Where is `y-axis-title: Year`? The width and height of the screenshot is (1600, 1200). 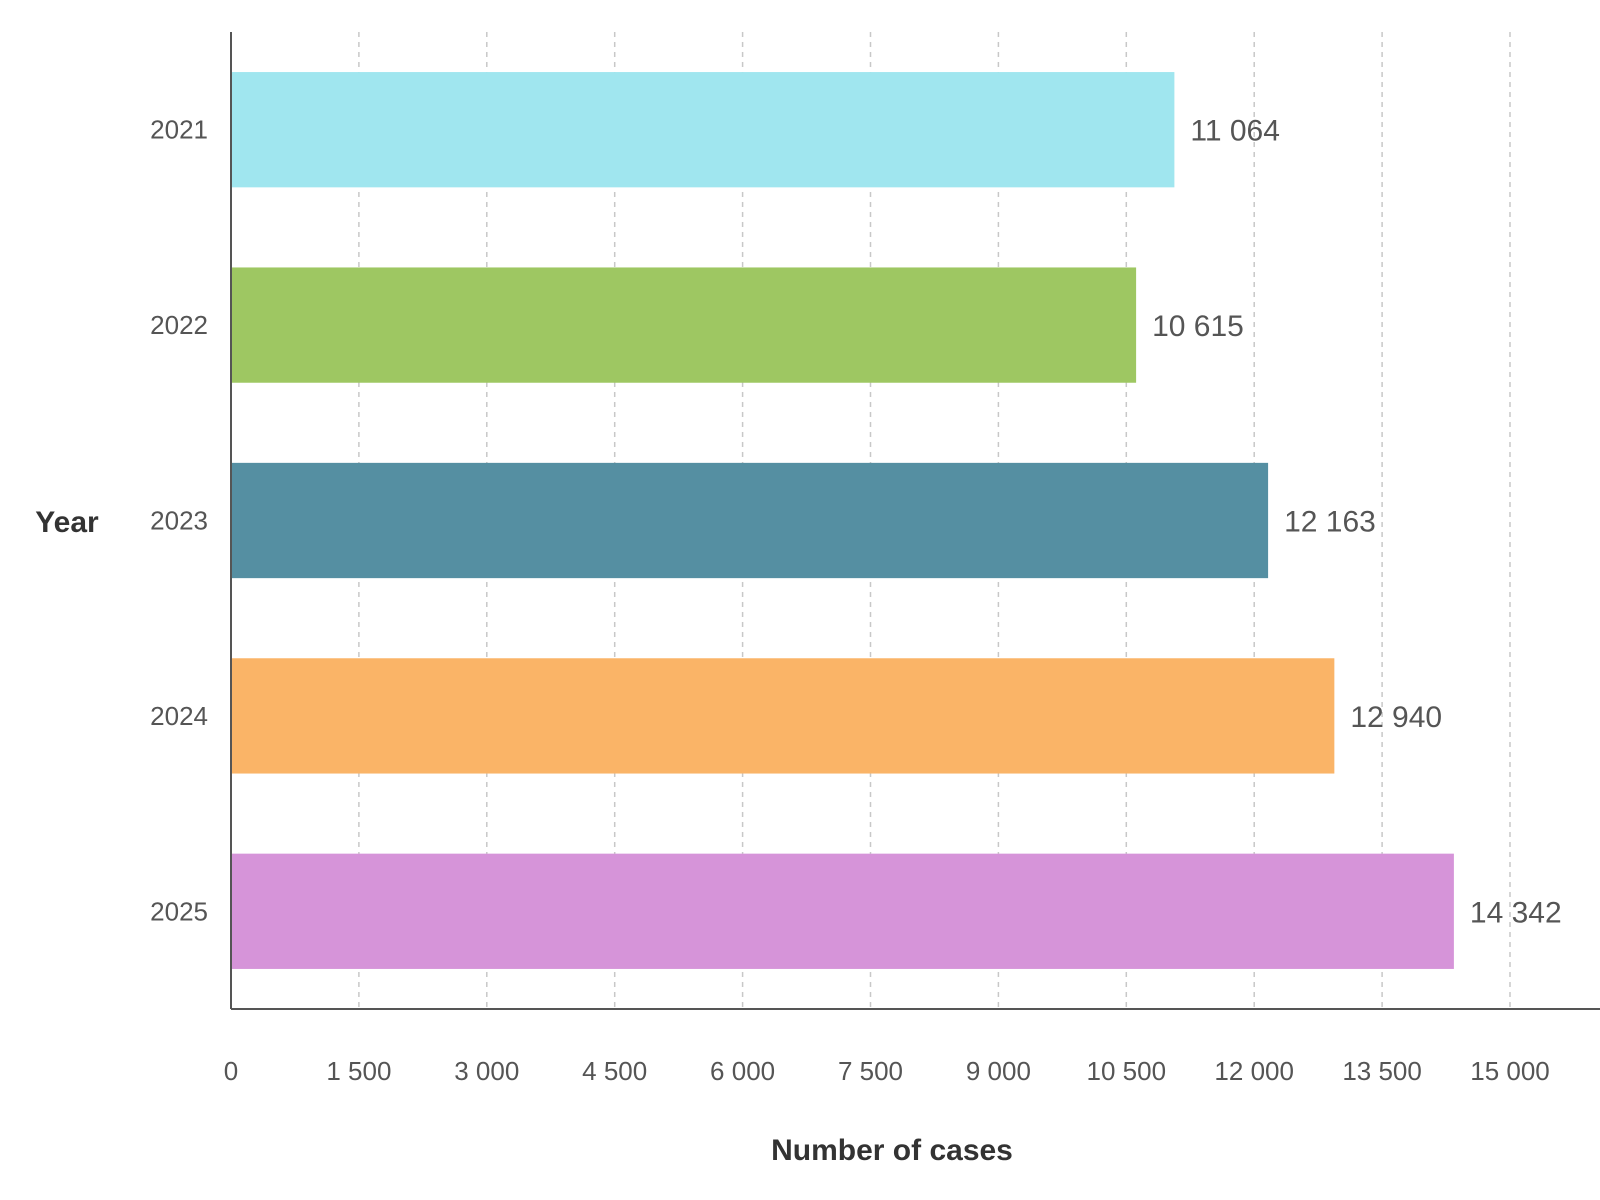 y-axis-title: Year is located at coordinates (67, 522).